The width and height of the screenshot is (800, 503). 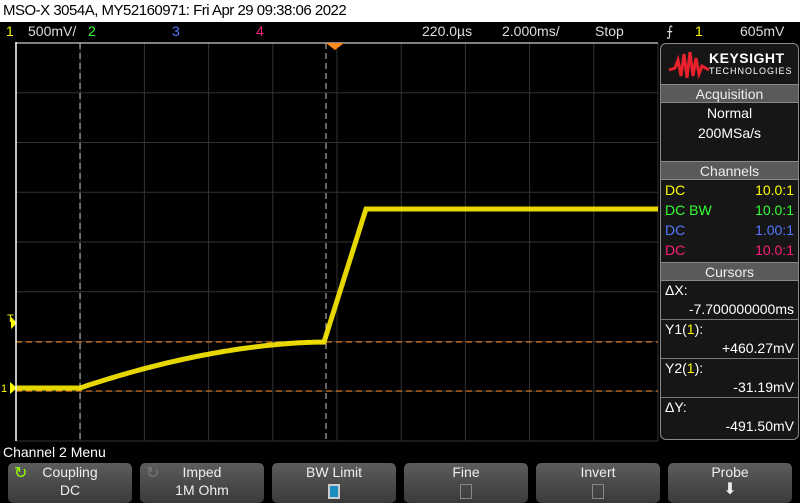 What do you see at coordinates (202, 490) in the screenshot?
I see `softkey-value: 1M Ohm` at bounding box center [202, 490].